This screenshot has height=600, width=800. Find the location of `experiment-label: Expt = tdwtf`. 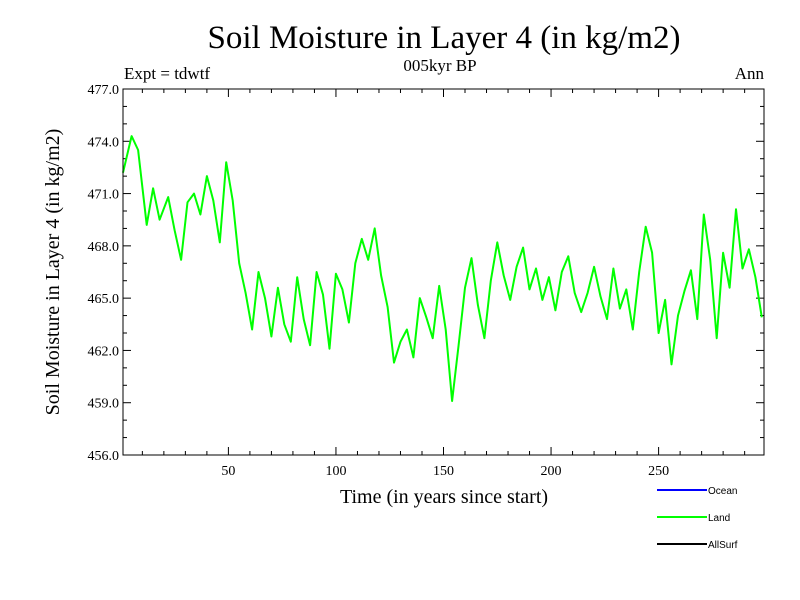

experiment-label: Expt = tdwtf is located at coordinates (167, 73).